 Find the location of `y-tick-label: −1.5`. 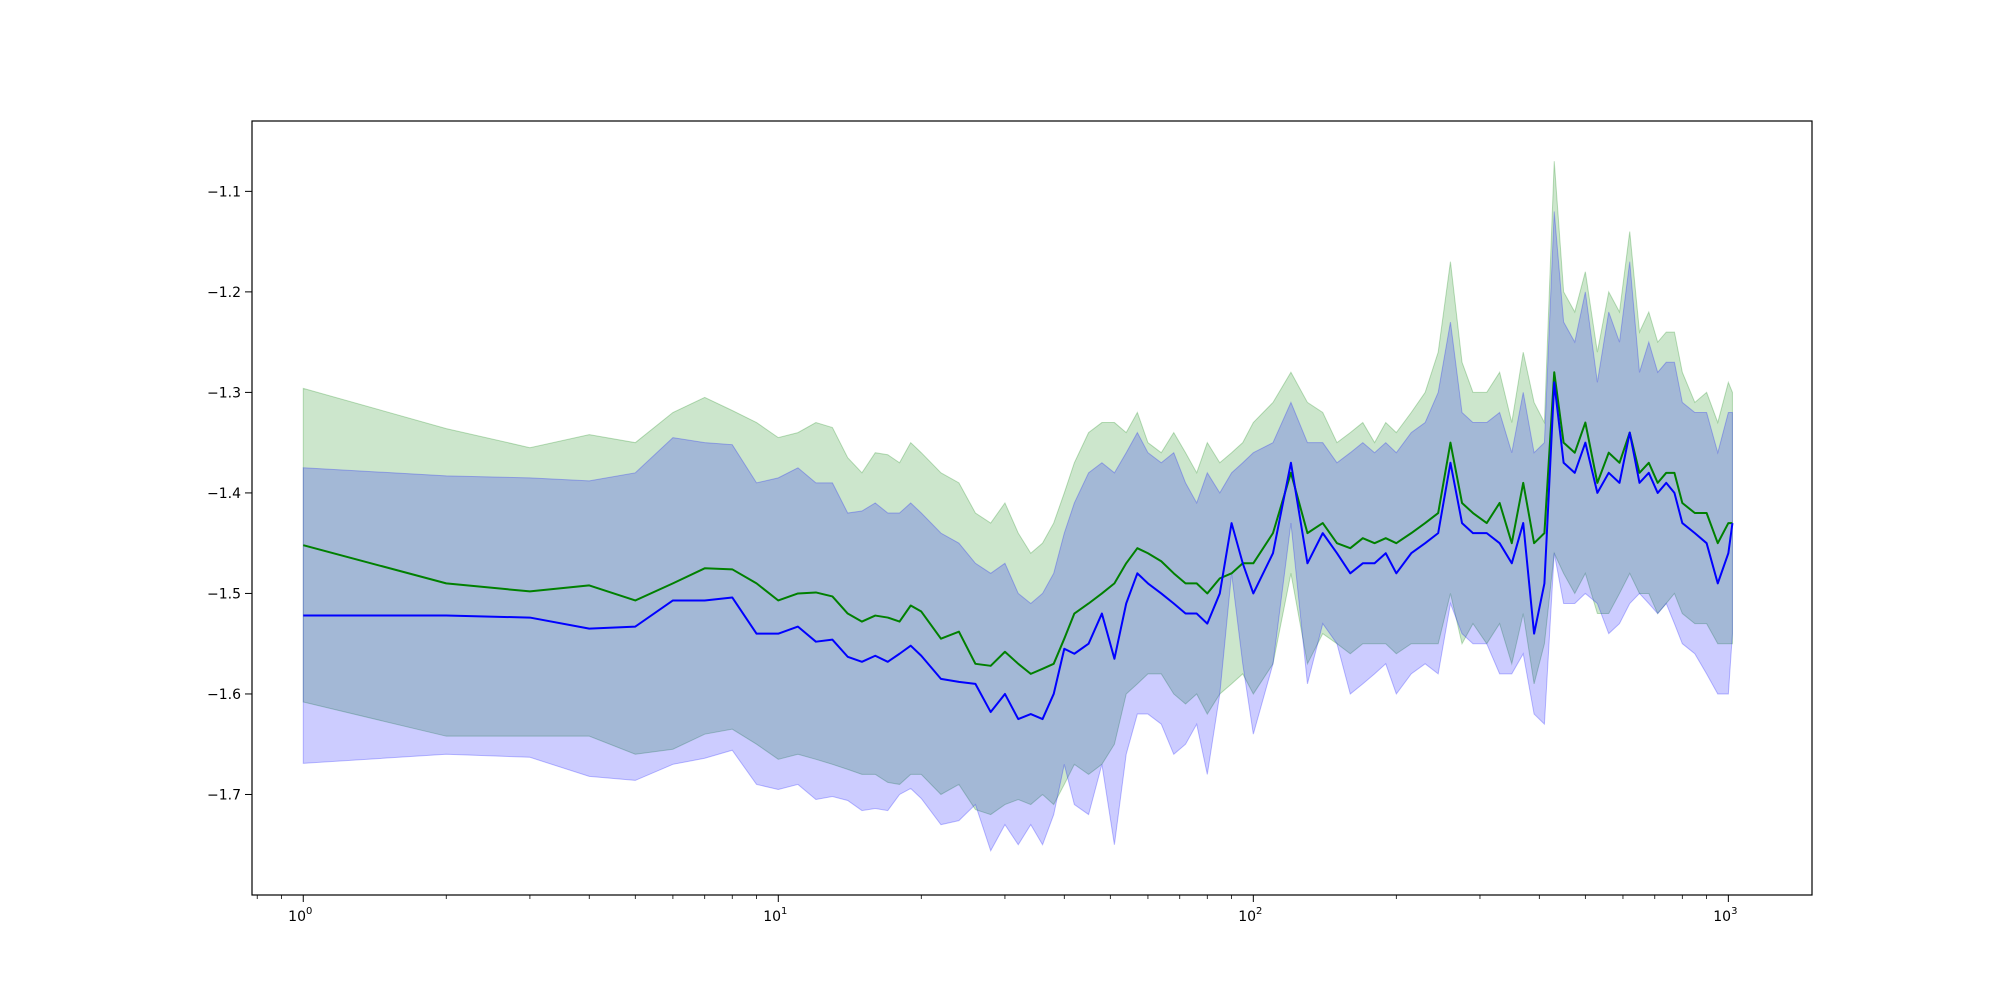

y-tick-label: −1.5 is located at coordinates (224, 594).